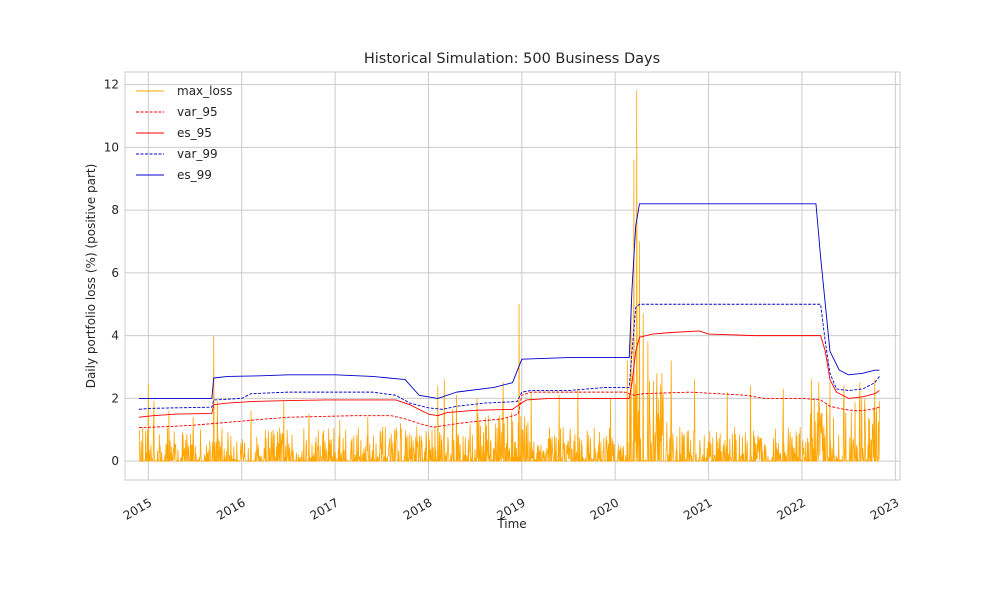 This screenshot has height=604, width=1000. I want to click on y-tick-label: 6, so click(115, 273).